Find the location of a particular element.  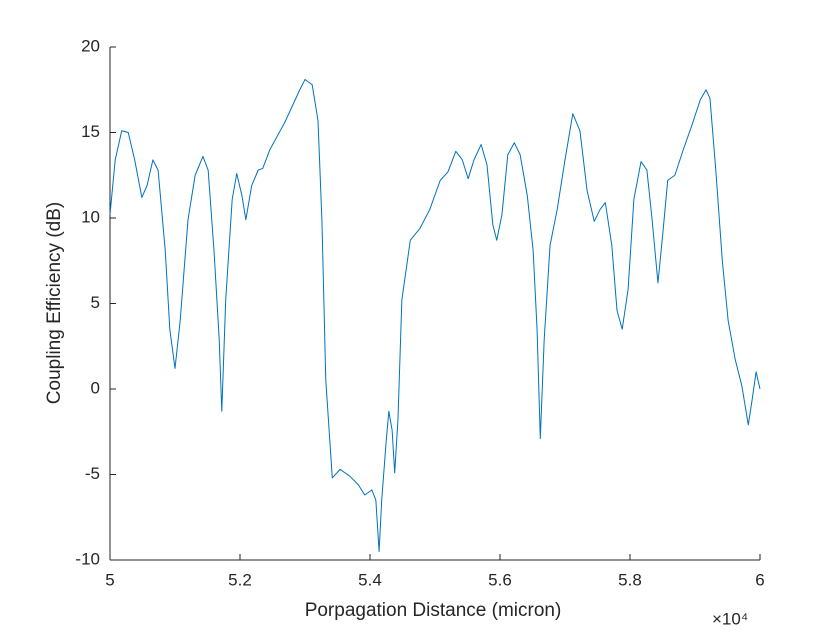

y-tick-label: -10 is located at coordinates (87, 558).